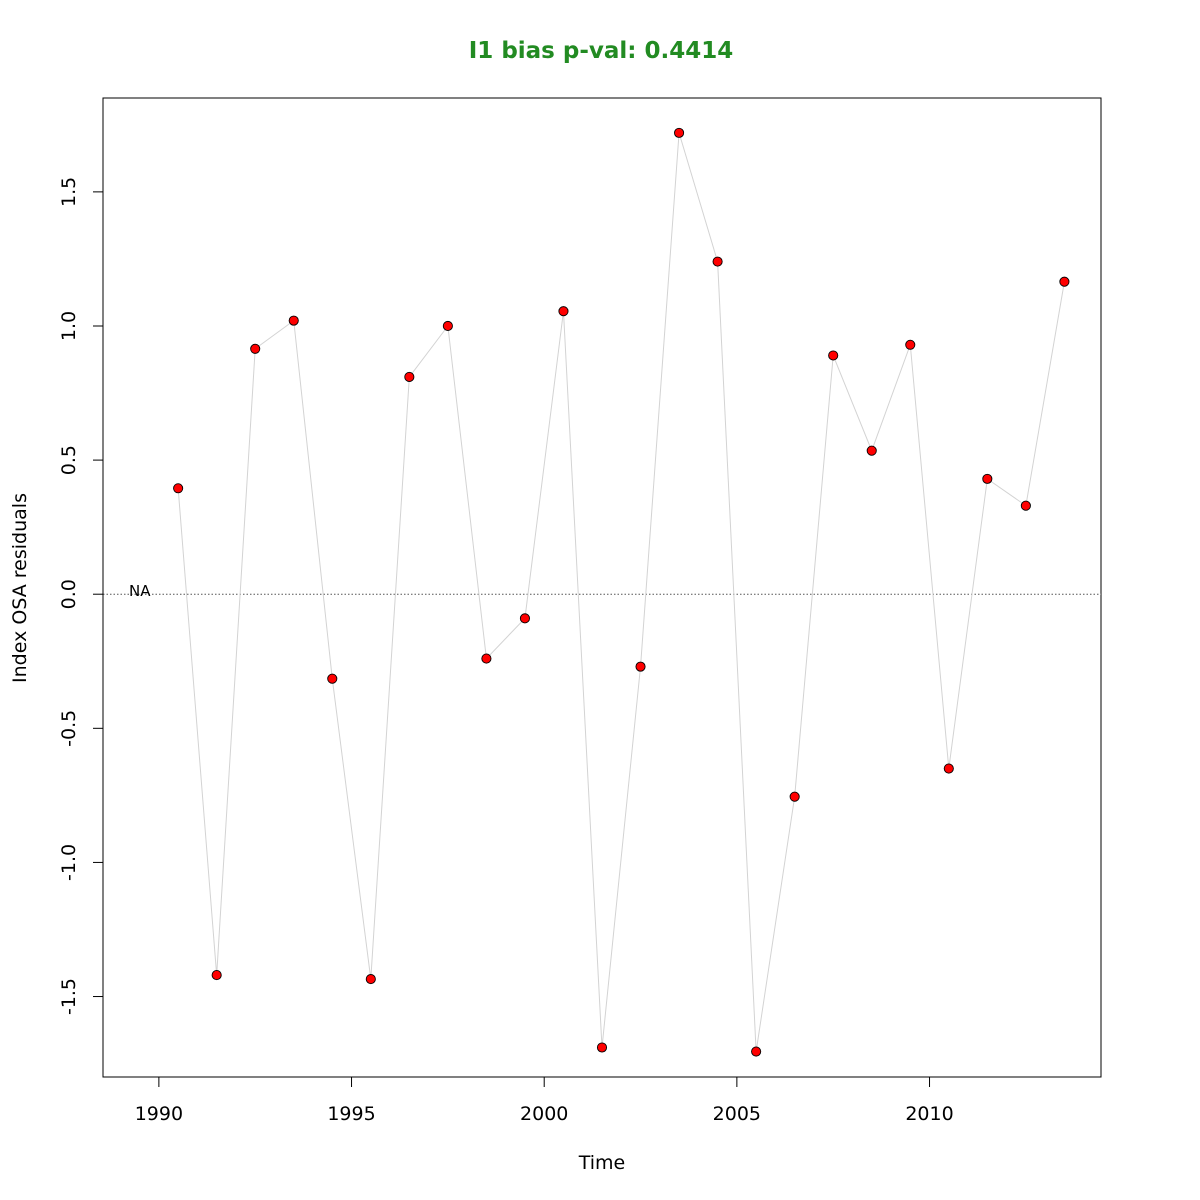 The image size is (1200, 1200). I want to click on x-tick-label: 1995, so click(351, 1114).